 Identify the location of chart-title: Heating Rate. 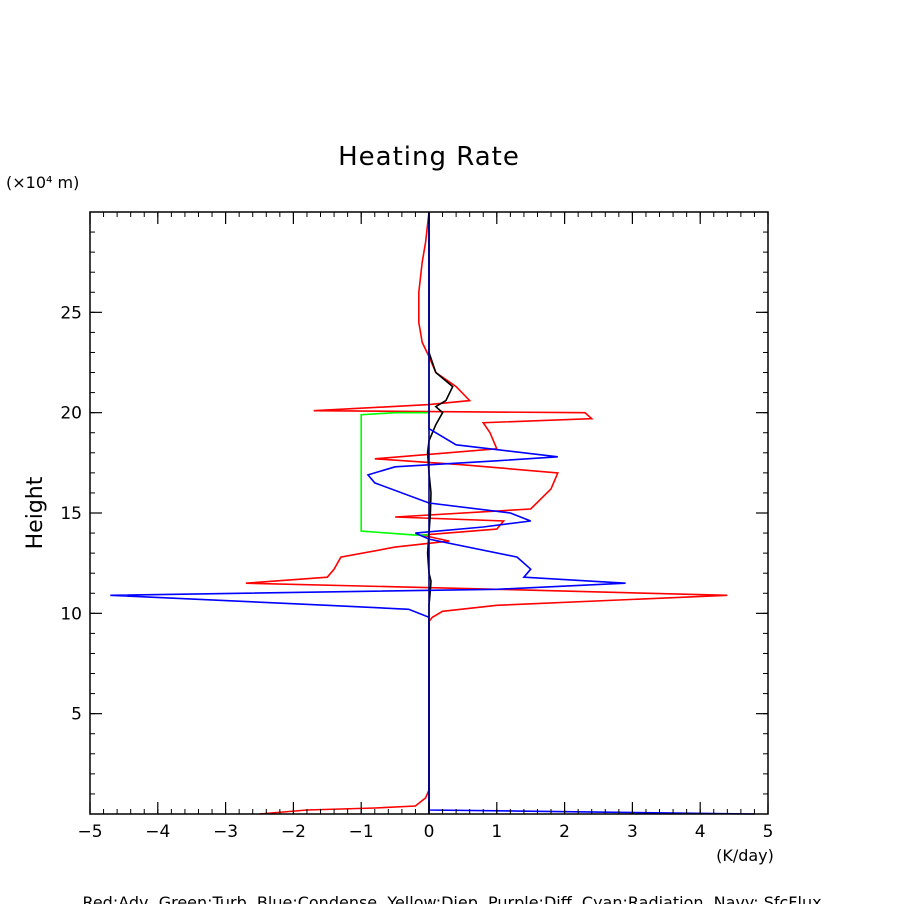
(429, 157).